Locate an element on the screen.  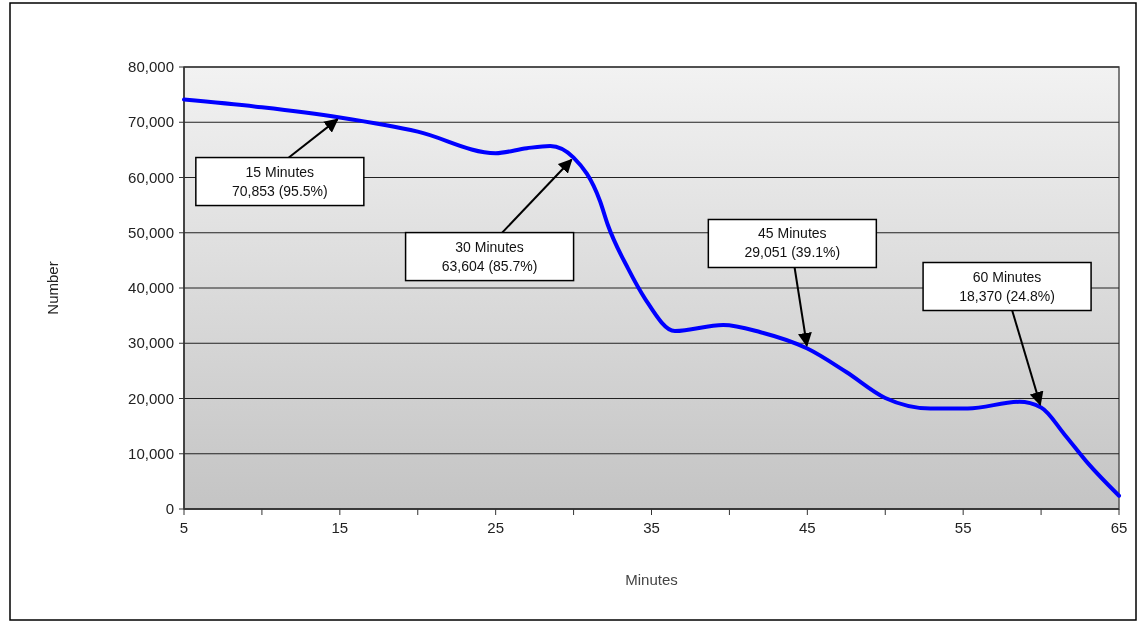
y-tick-label: 20,000 is located at coordinates (151, 398).